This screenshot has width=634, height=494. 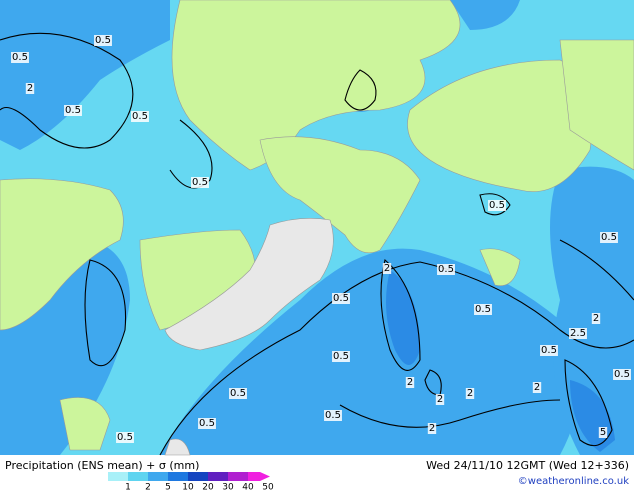 What do you see at coordinates (191, 482) in the screenshot?
I see `color-legend: 1 2 5 10 20 30 40 50` at bounding box center [191, 482].